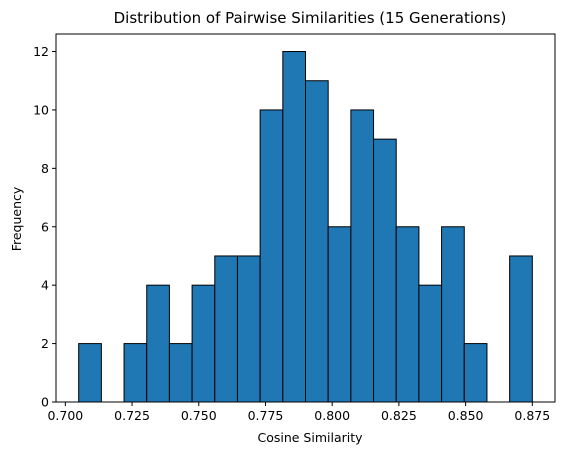 The width and height of the screenshot is (562, 455). Describe the element at coordinates (332, 415) in the screenshot. I see `x-tick-label: 0.800` at that location.